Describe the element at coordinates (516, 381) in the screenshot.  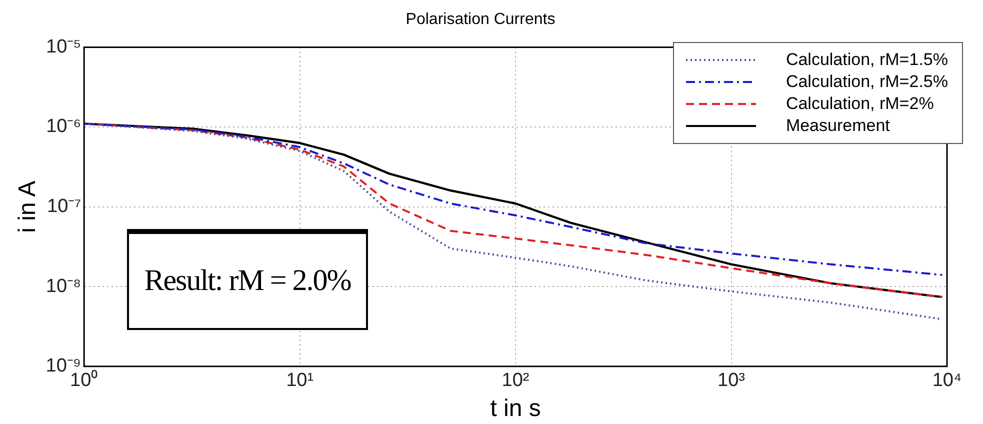
I see `x-tick-label: 10²` at that location.